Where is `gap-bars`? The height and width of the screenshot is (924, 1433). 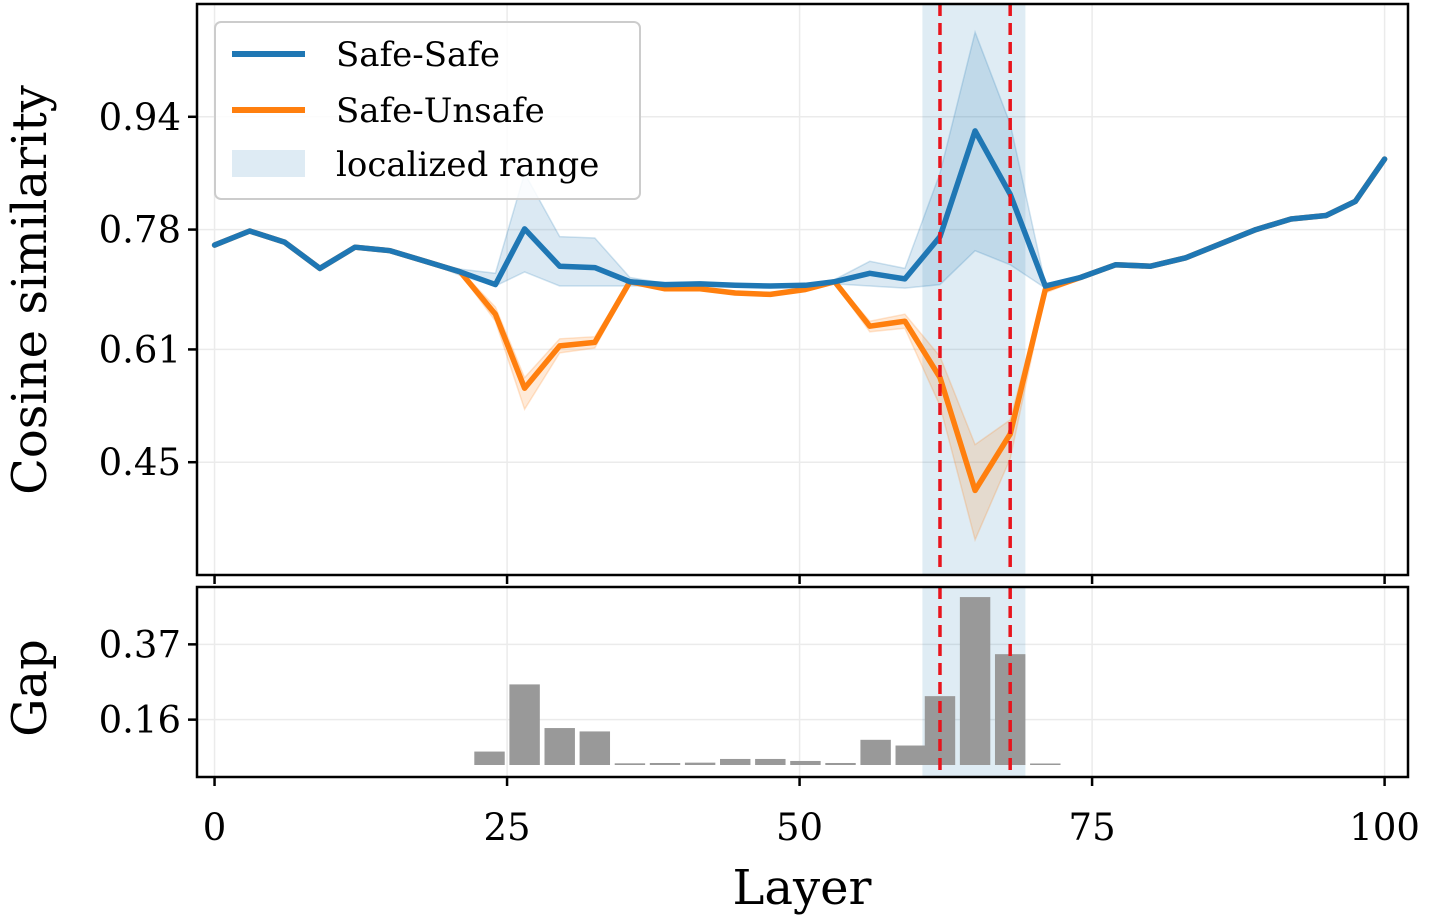 gap-bars is located at coordinates (767, 681).